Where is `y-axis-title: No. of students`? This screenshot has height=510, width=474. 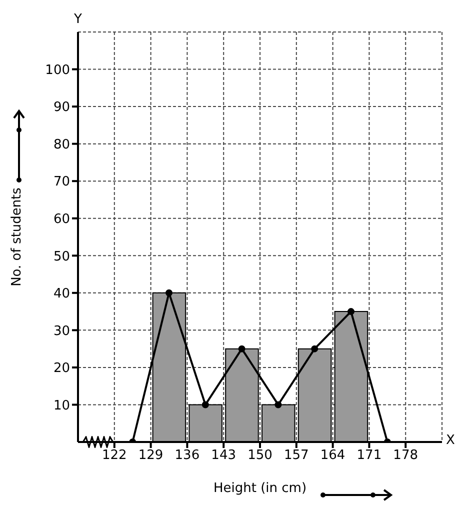
y-axis-title: No. of students is located at coordinates (17, 236).